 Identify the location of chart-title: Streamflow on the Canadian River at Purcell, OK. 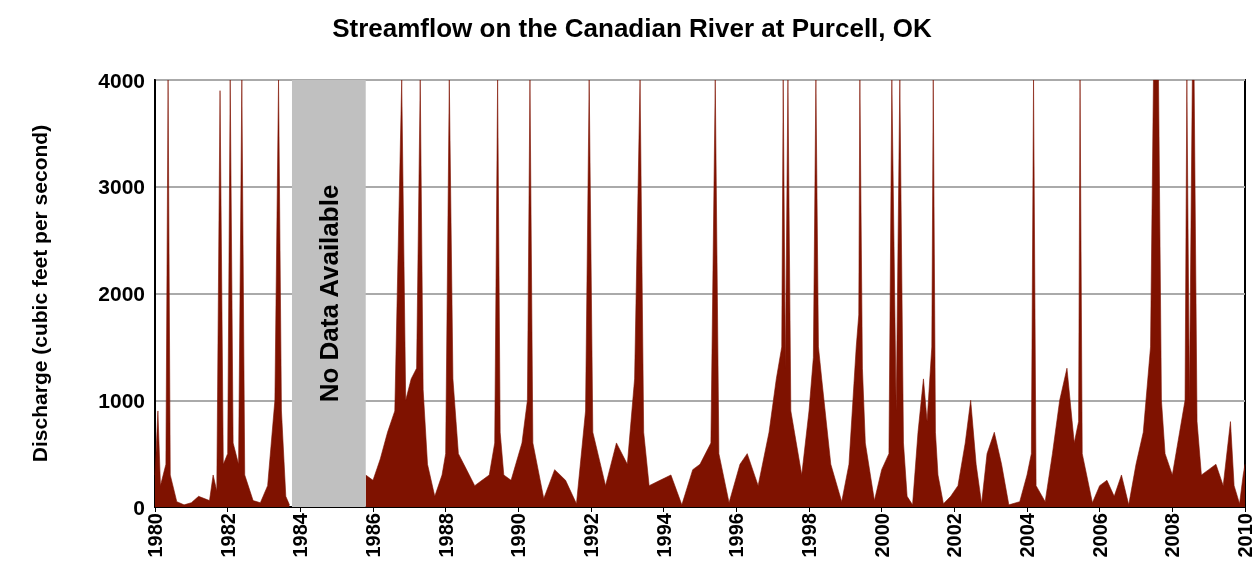
(632, 28).